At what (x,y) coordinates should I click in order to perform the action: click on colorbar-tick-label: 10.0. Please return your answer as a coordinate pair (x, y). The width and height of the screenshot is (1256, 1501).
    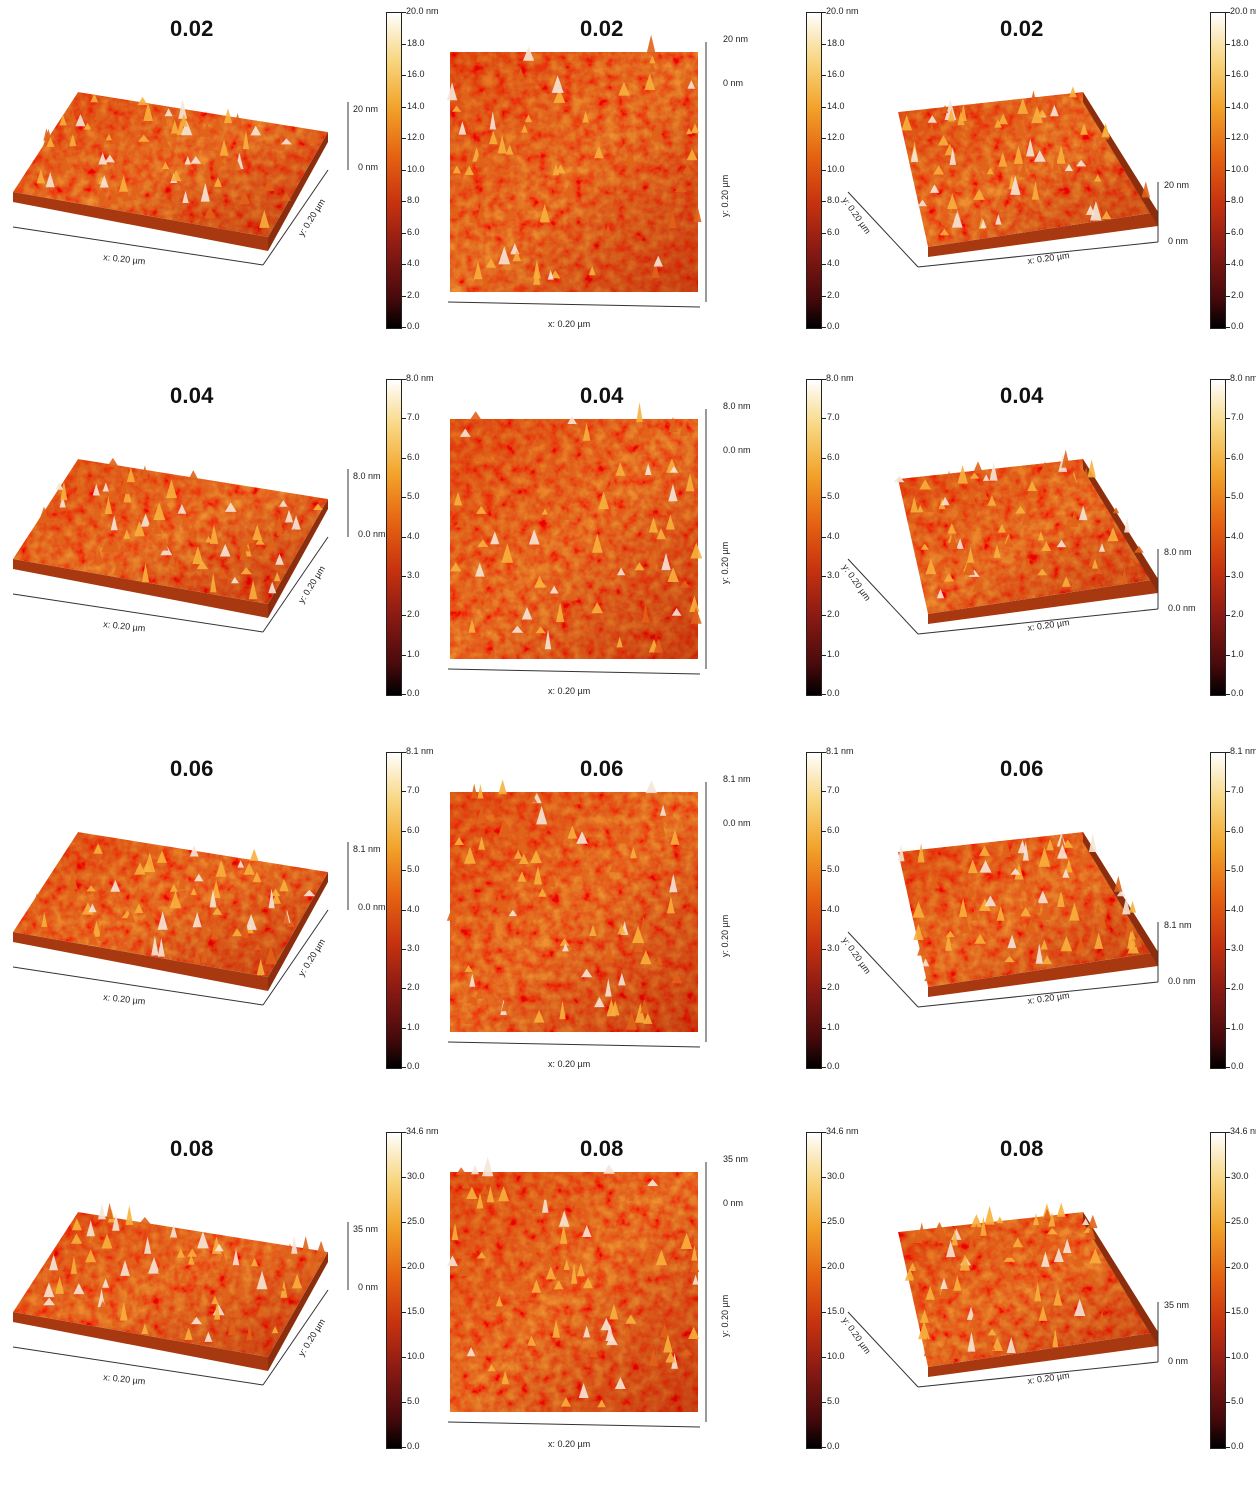
    Looking at the image, I should click on (416, 168).